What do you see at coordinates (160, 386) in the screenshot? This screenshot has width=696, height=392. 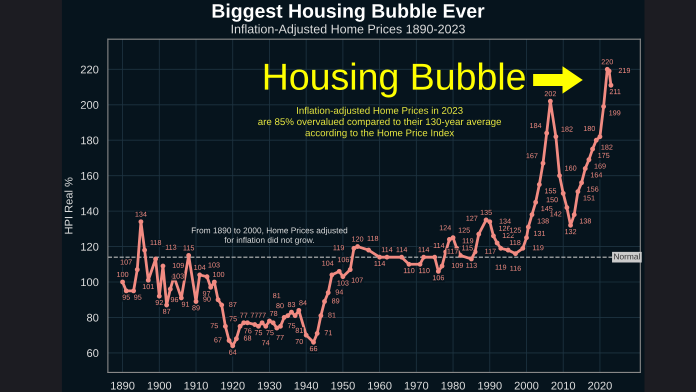 I see `x-tick-label: 1900` at bounding box center [160, 386].